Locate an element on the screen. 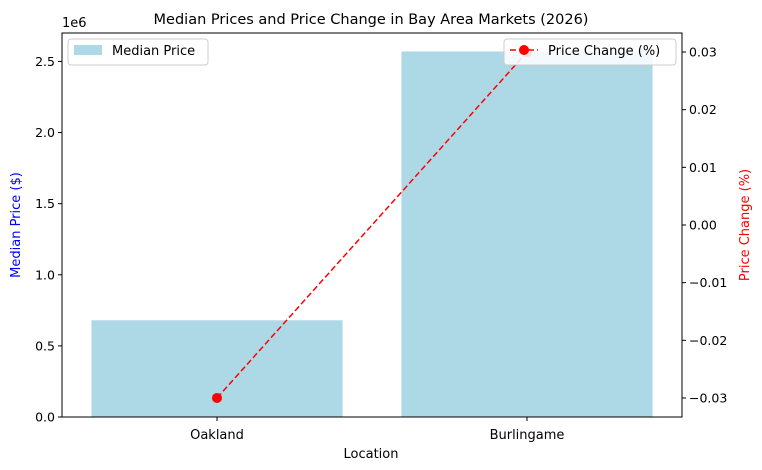 Image resolution: width=762 pixels, height=470 pixels. left-tick-label: 0.0 is located at coordinates (45, 417).